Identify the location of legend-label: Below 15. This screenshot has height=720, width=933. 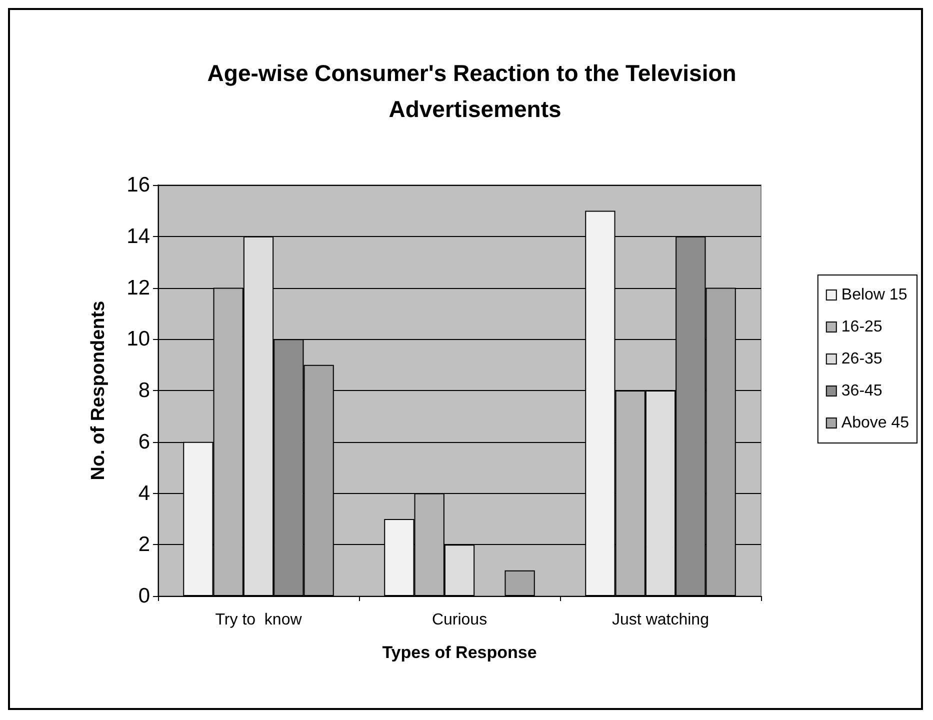
(874, 295).